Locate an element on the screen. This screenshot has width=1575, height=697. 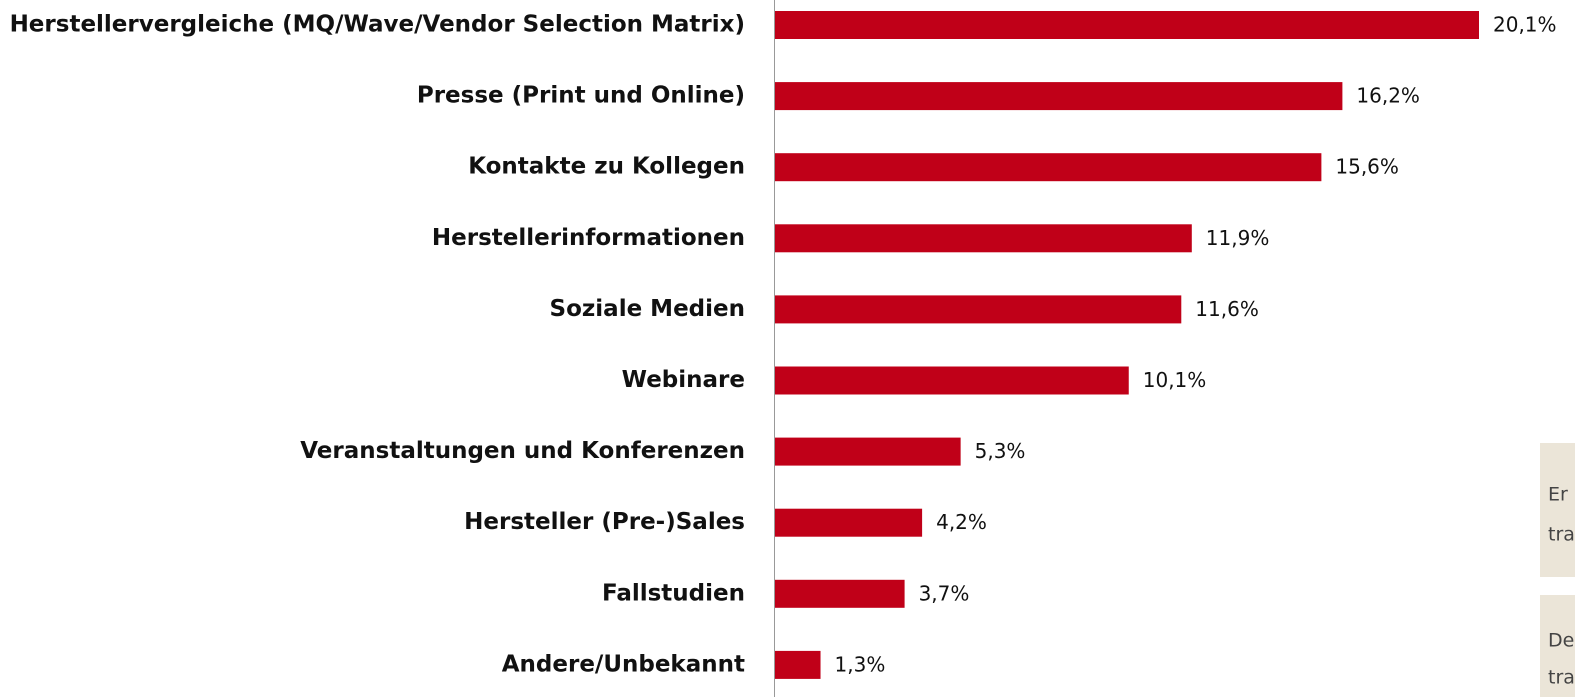
value-label: 11,9% is located at coordinates (1238, 238).